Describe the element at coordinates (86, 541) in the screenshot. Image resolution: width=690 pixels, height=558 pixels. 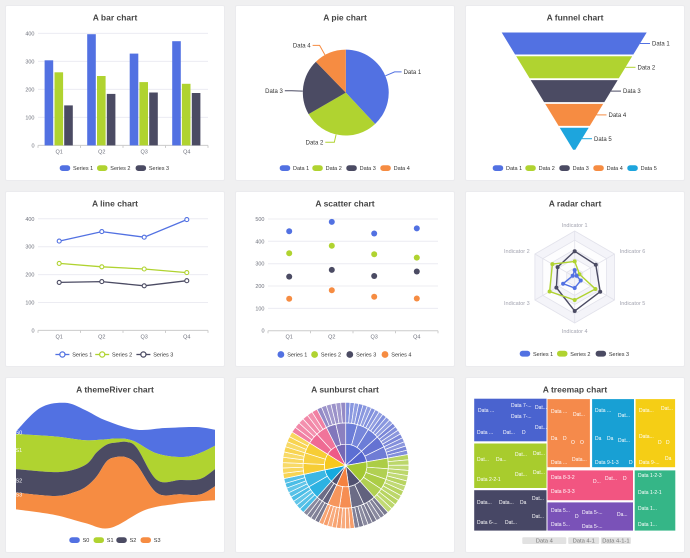
I see `svg-text: S0` at that location.